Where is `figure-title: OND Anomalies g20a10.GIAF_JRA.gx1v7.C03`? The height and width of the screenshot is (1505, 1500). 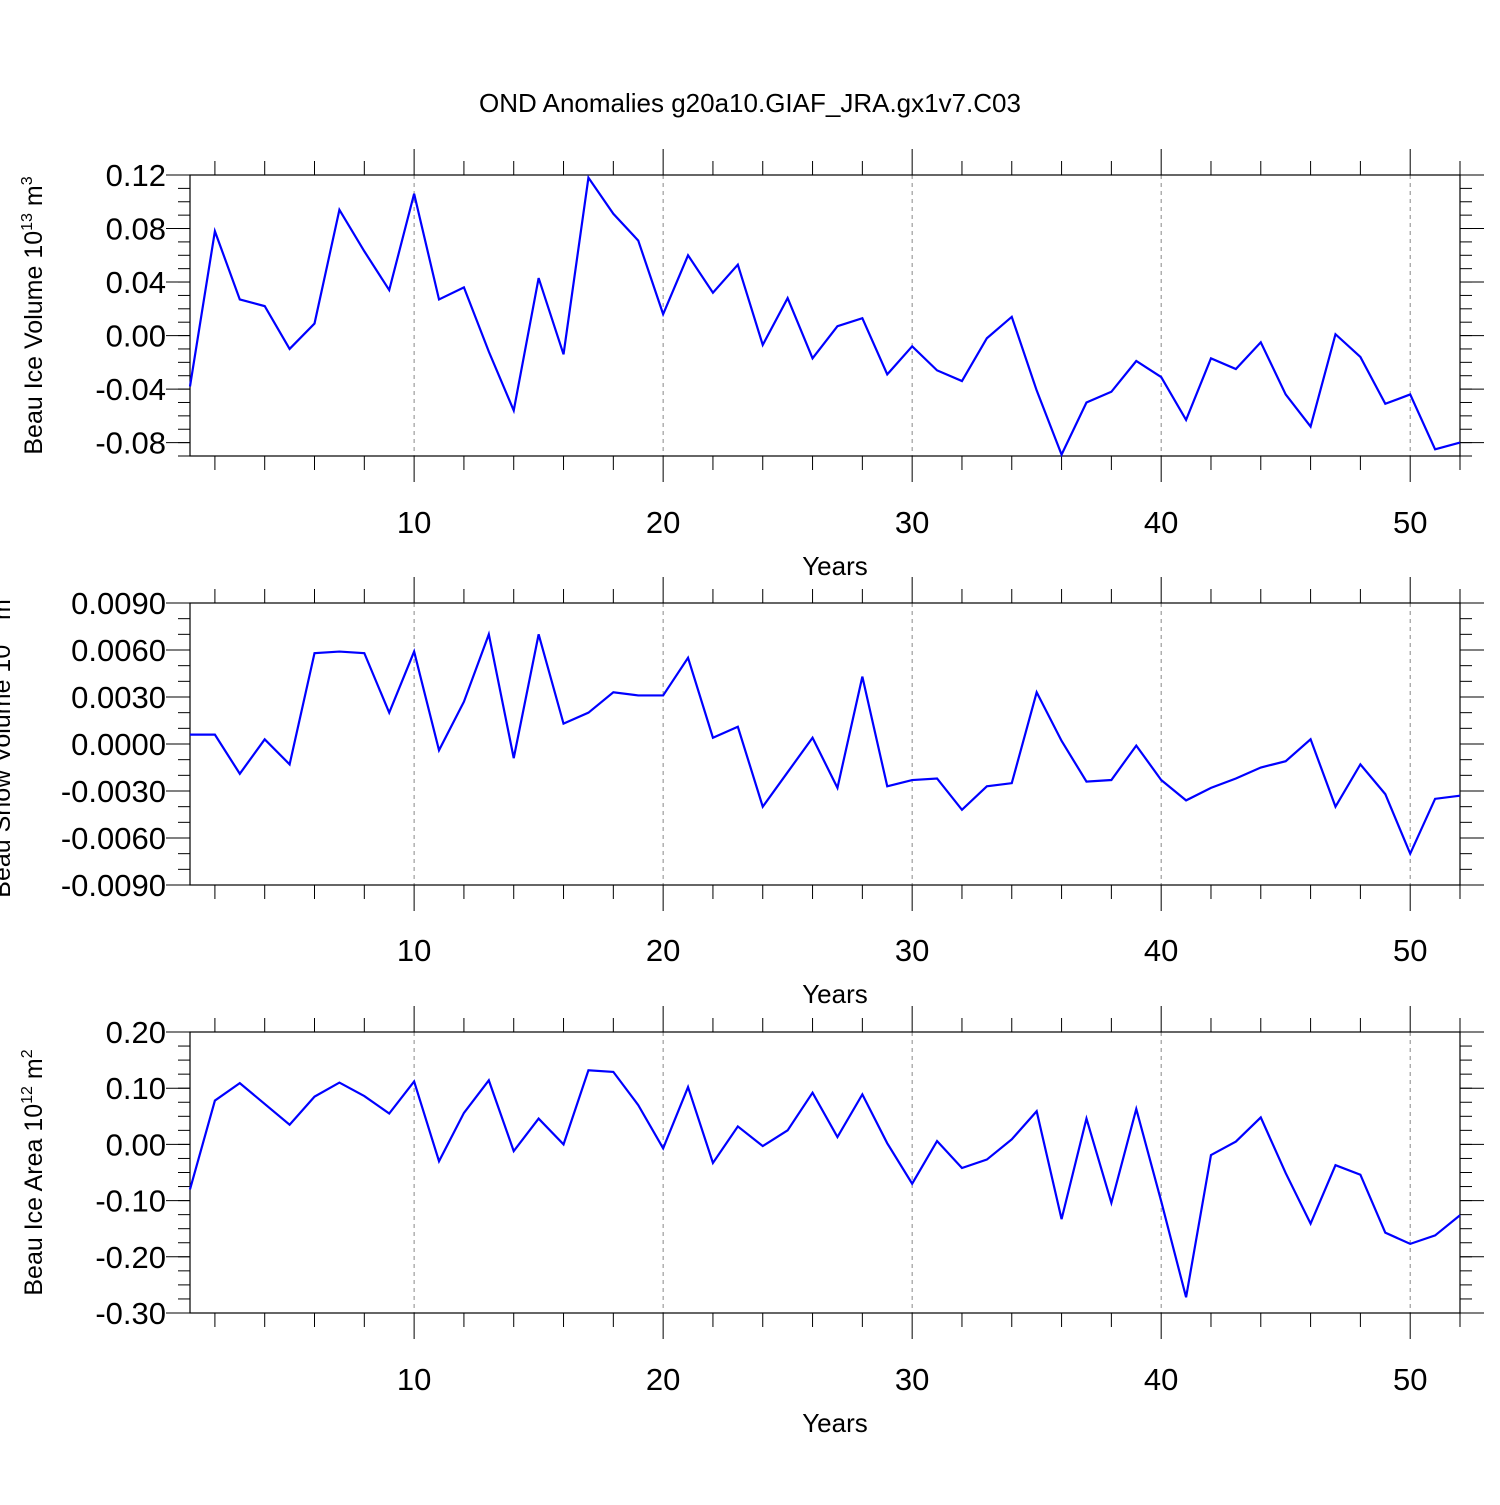
figure-title: OND Anomalies g20a10.GIAF_JRA.gx1v7.C03 is located at coordinates (750, 103).